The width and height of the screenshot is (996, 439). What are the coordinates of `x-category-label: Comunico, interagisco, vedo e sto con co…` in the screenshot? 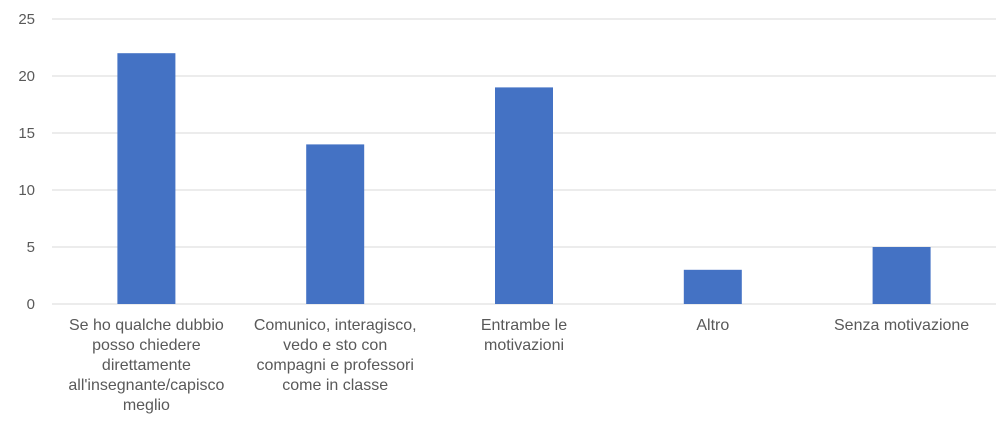 It's located at (335, 355).